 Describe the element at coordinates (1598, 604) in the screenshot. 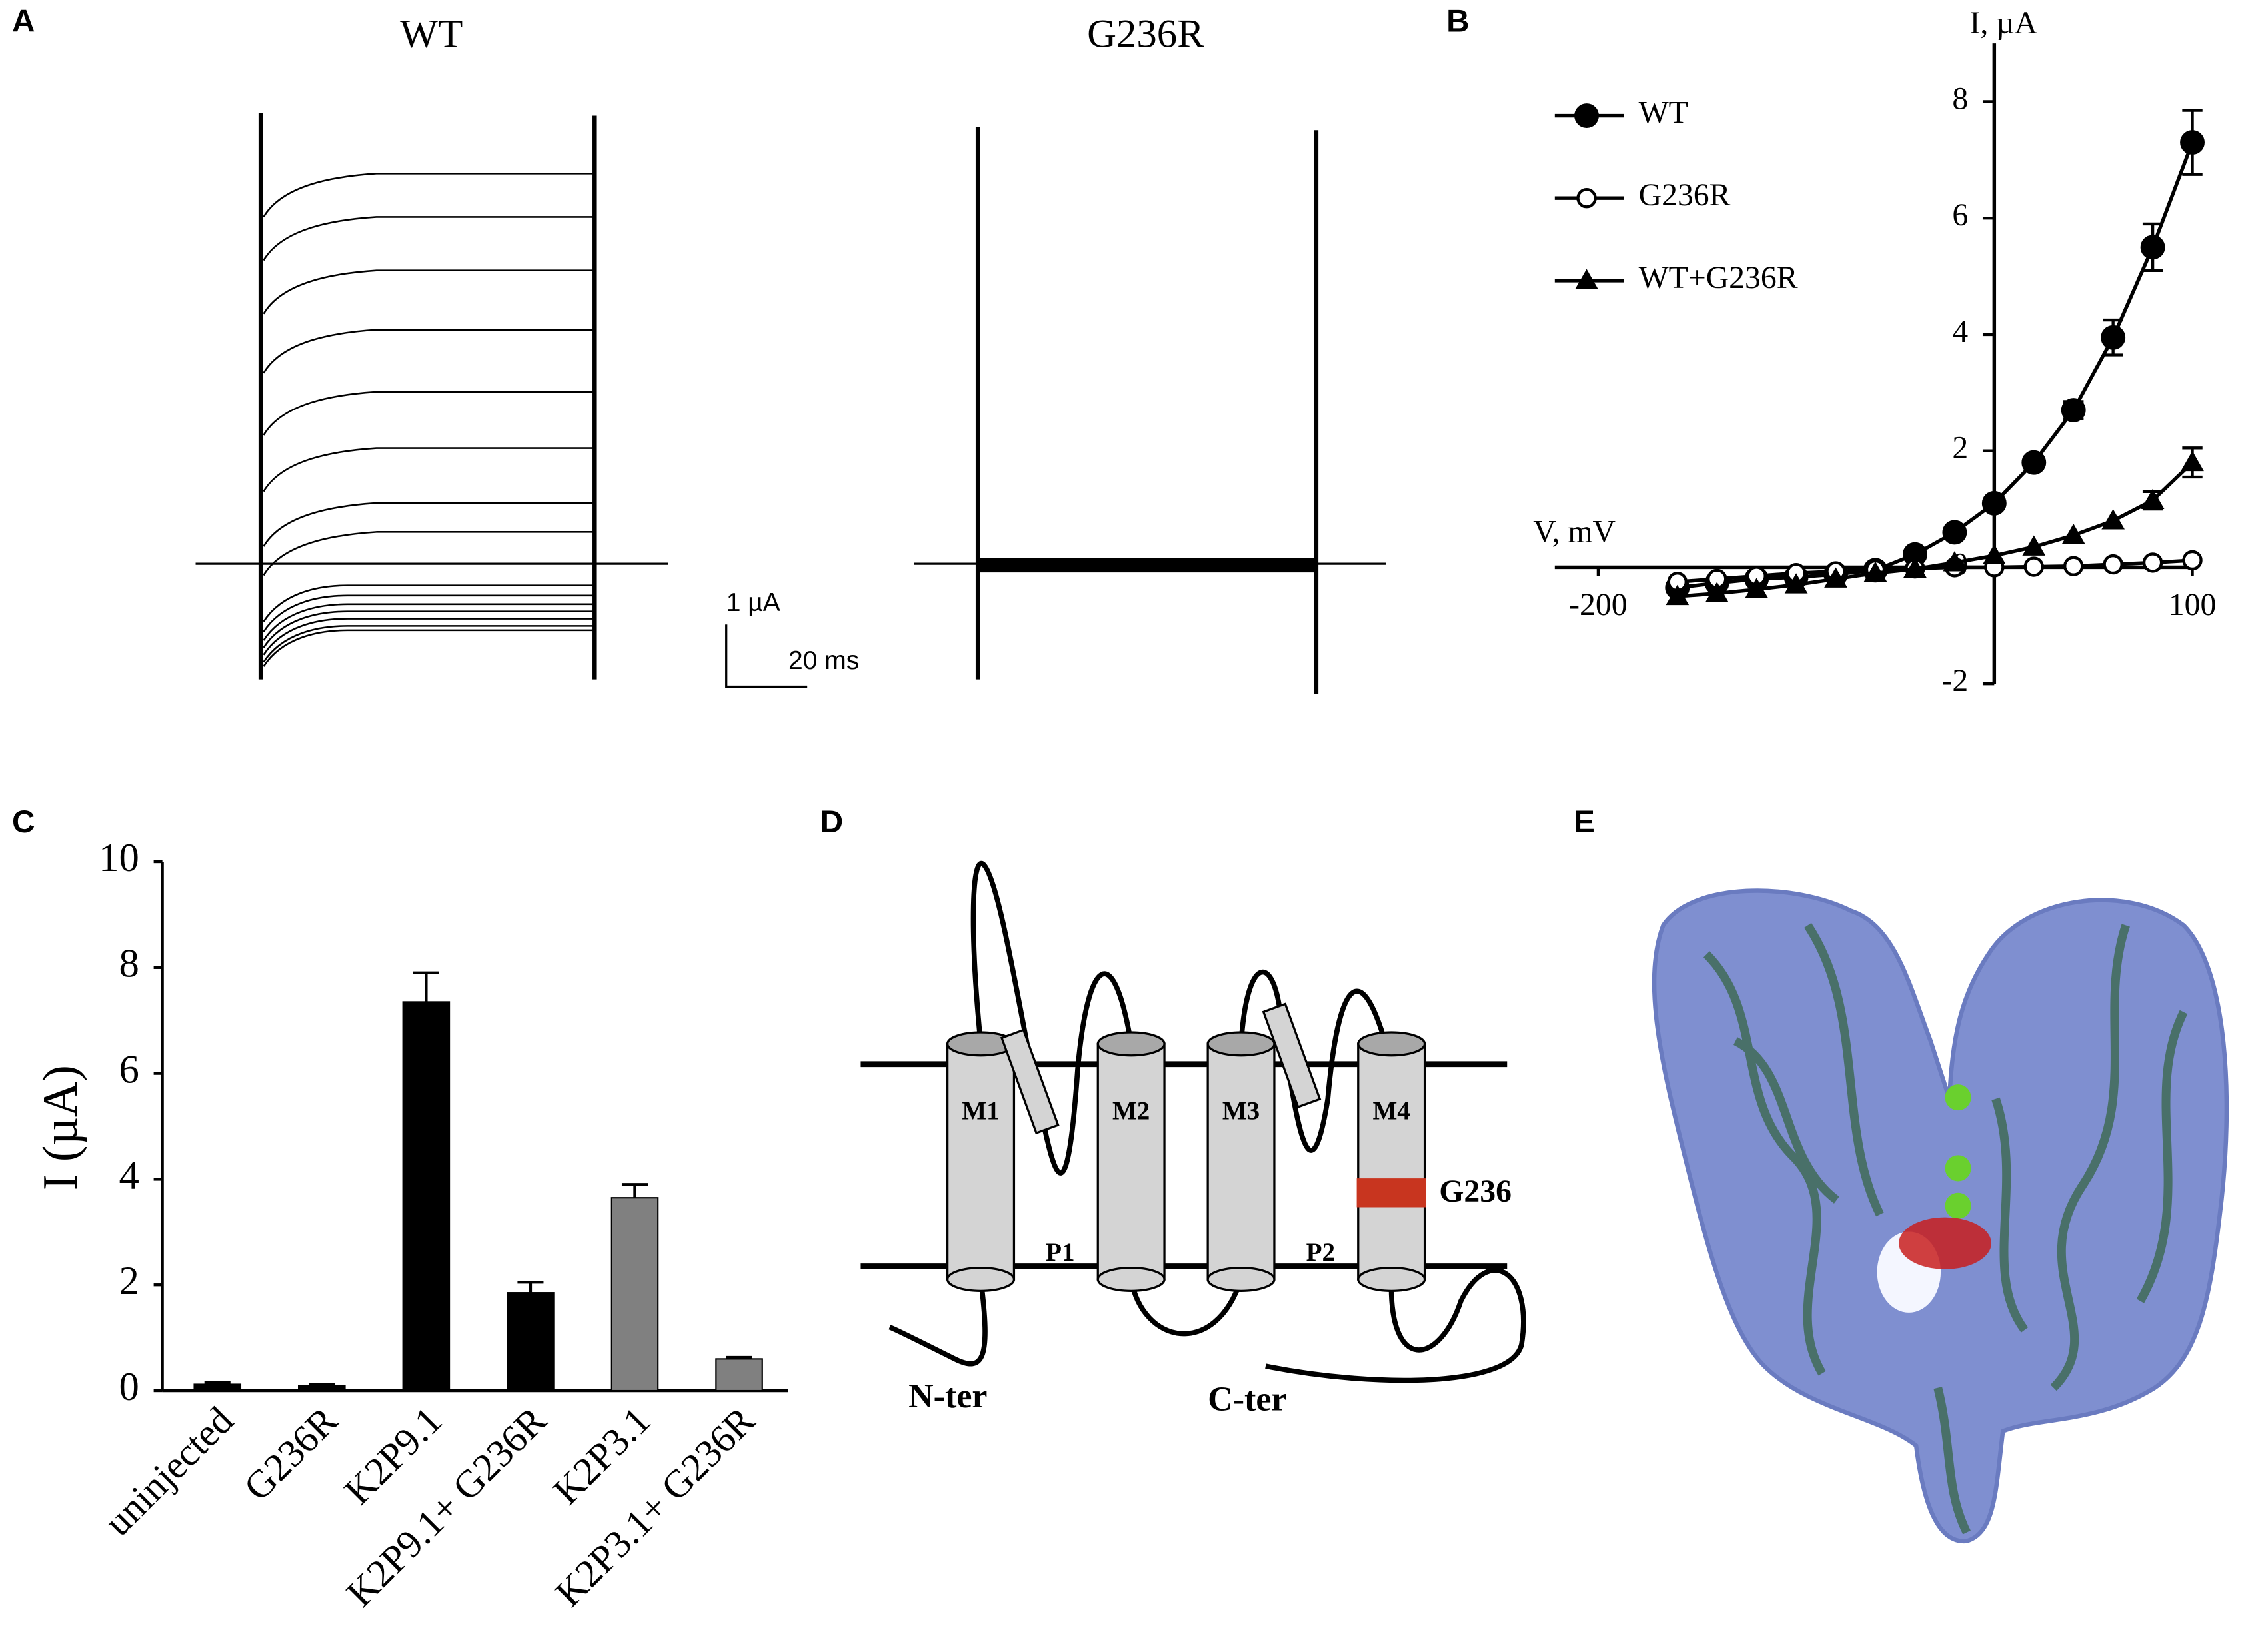

I see `x-tick-label: -200` at that location.